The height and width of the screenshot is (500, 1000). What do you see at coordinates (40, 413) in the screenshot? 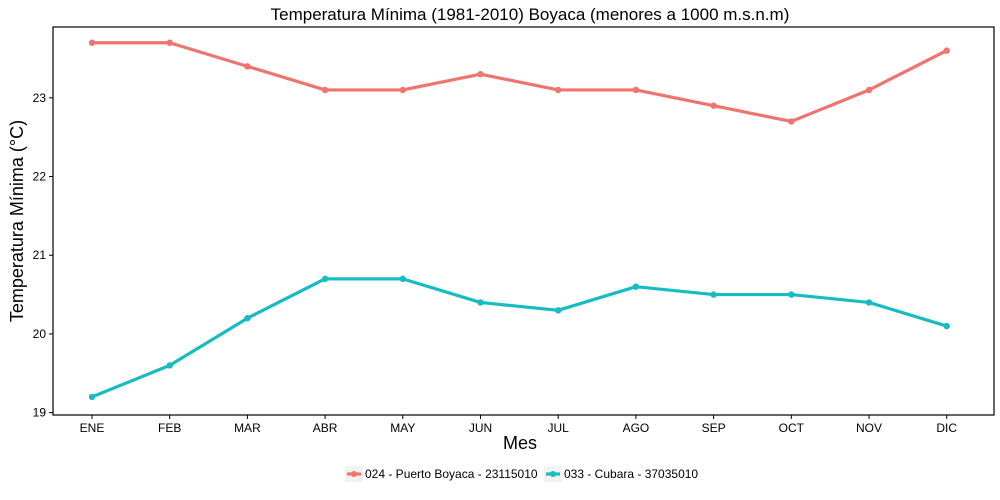
I see `y-tick-label: 19` at bounding box center [40, 413].